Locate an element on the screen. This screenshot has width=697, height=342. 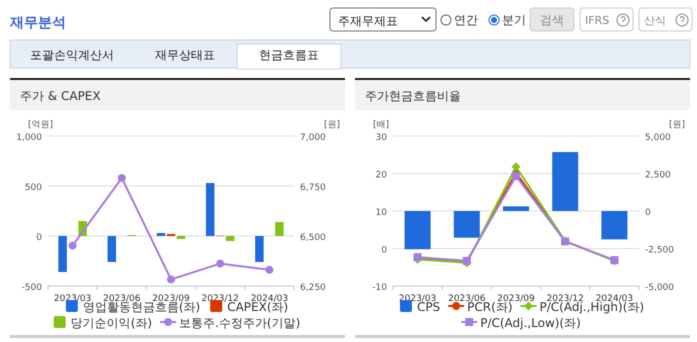
legend-label: PCR(좌) is located at coordinates (490, 307).